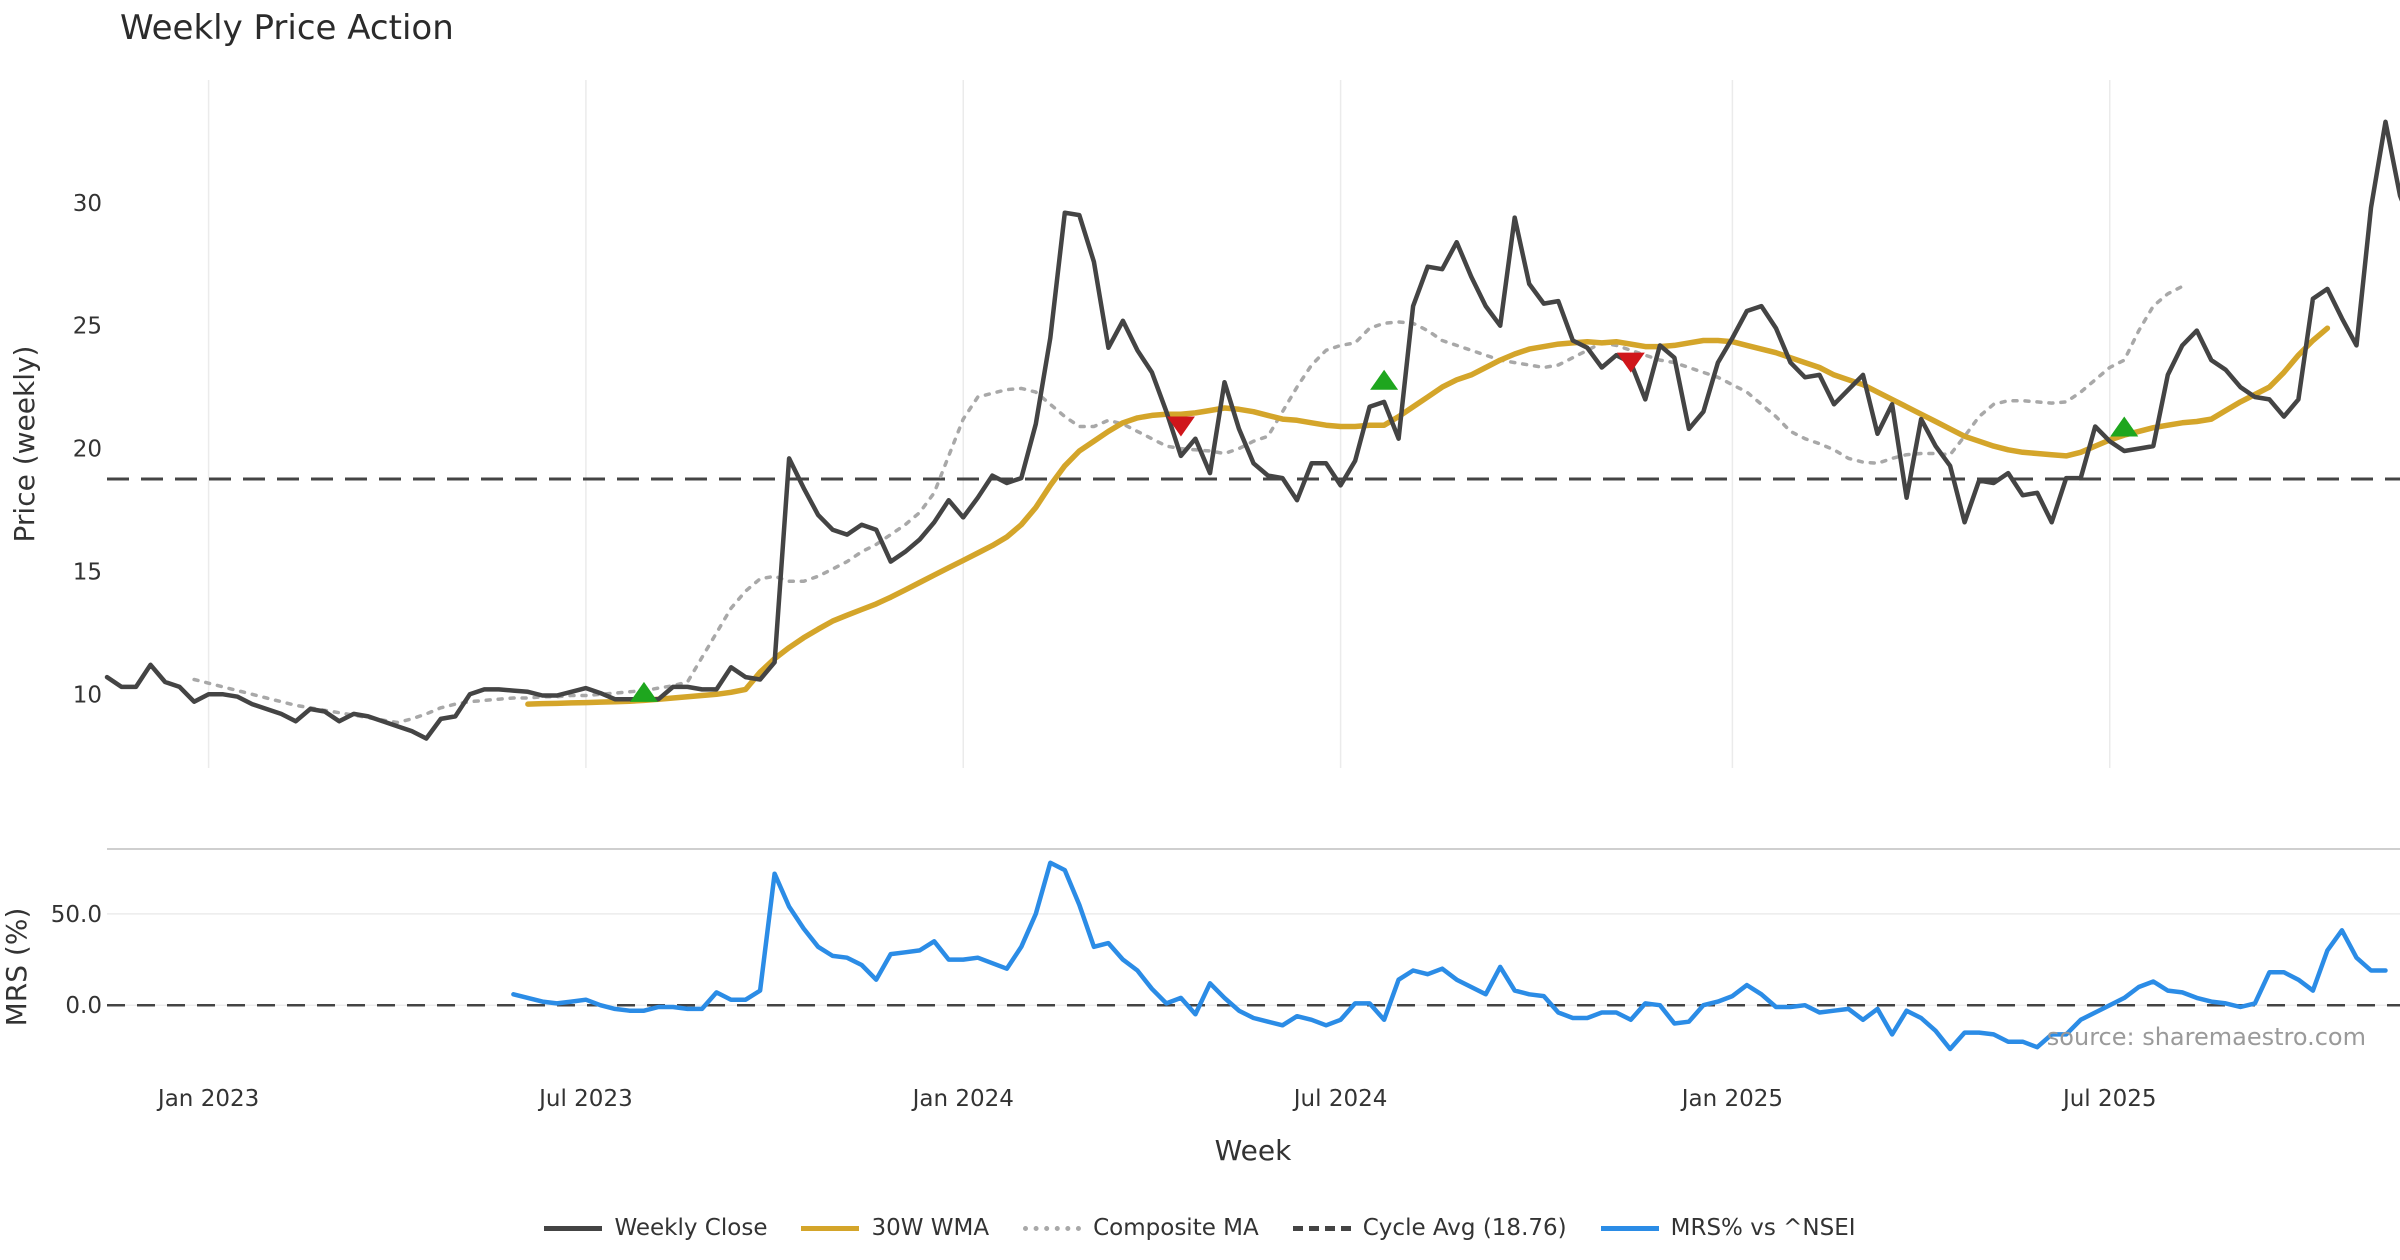 The width and height of the screenshot is (2400, 1260). What do you see at coordinates (962, 1099) in the screenshot?
I see `x-tick-label: Jan 2024` at bounding box center [962, 1099].